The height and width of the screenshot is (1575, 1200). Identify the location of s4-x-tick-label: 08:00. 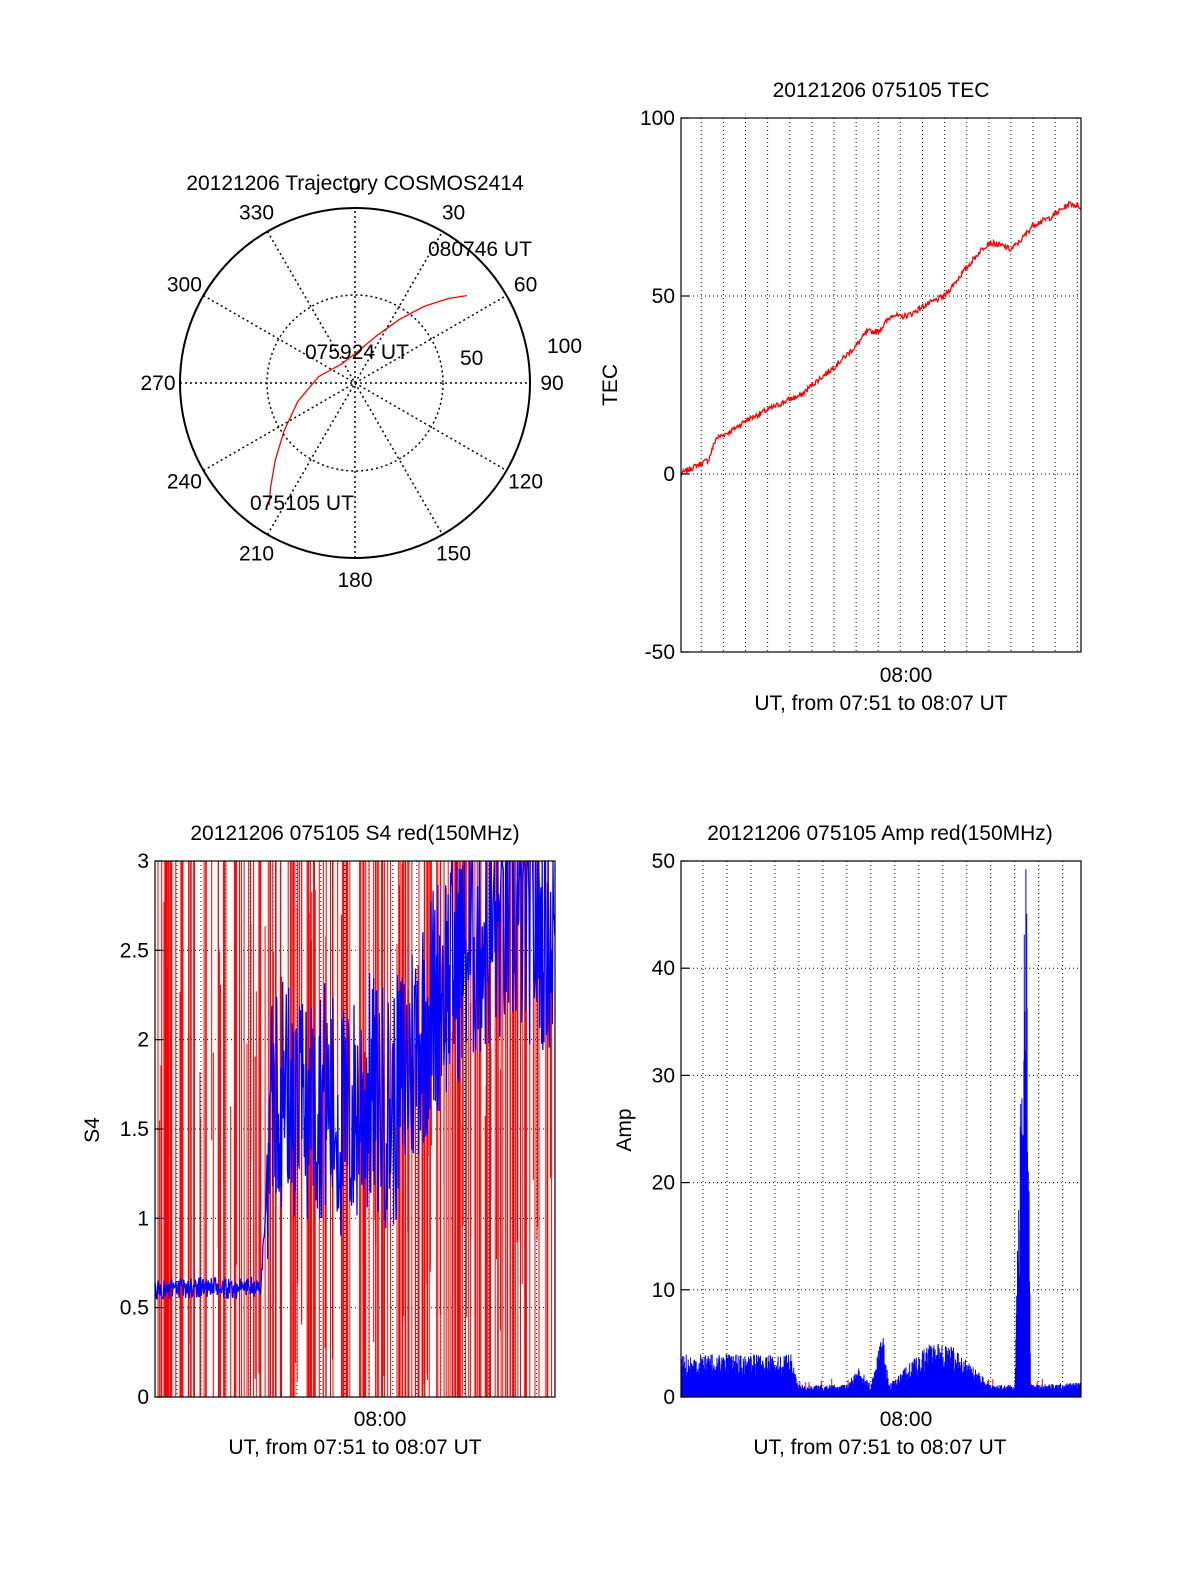
(380, 1419).